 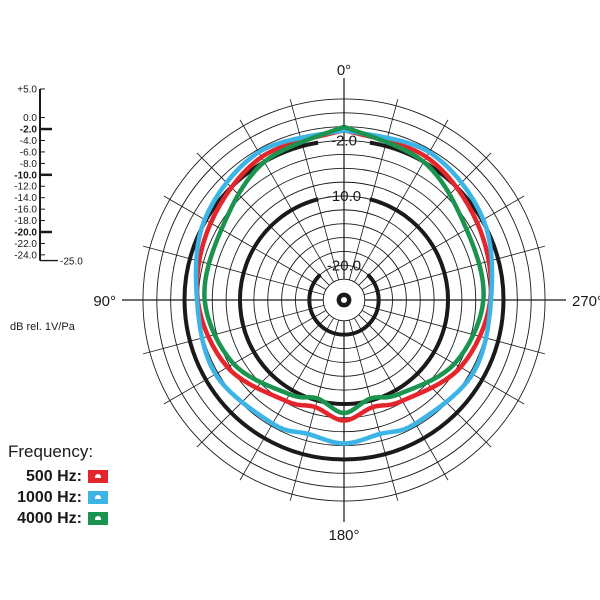 What do you see at coordinates (29, 141) in the screenshot?
I see `scale-tick-label: -4.0` at bounding box center [29, 141].